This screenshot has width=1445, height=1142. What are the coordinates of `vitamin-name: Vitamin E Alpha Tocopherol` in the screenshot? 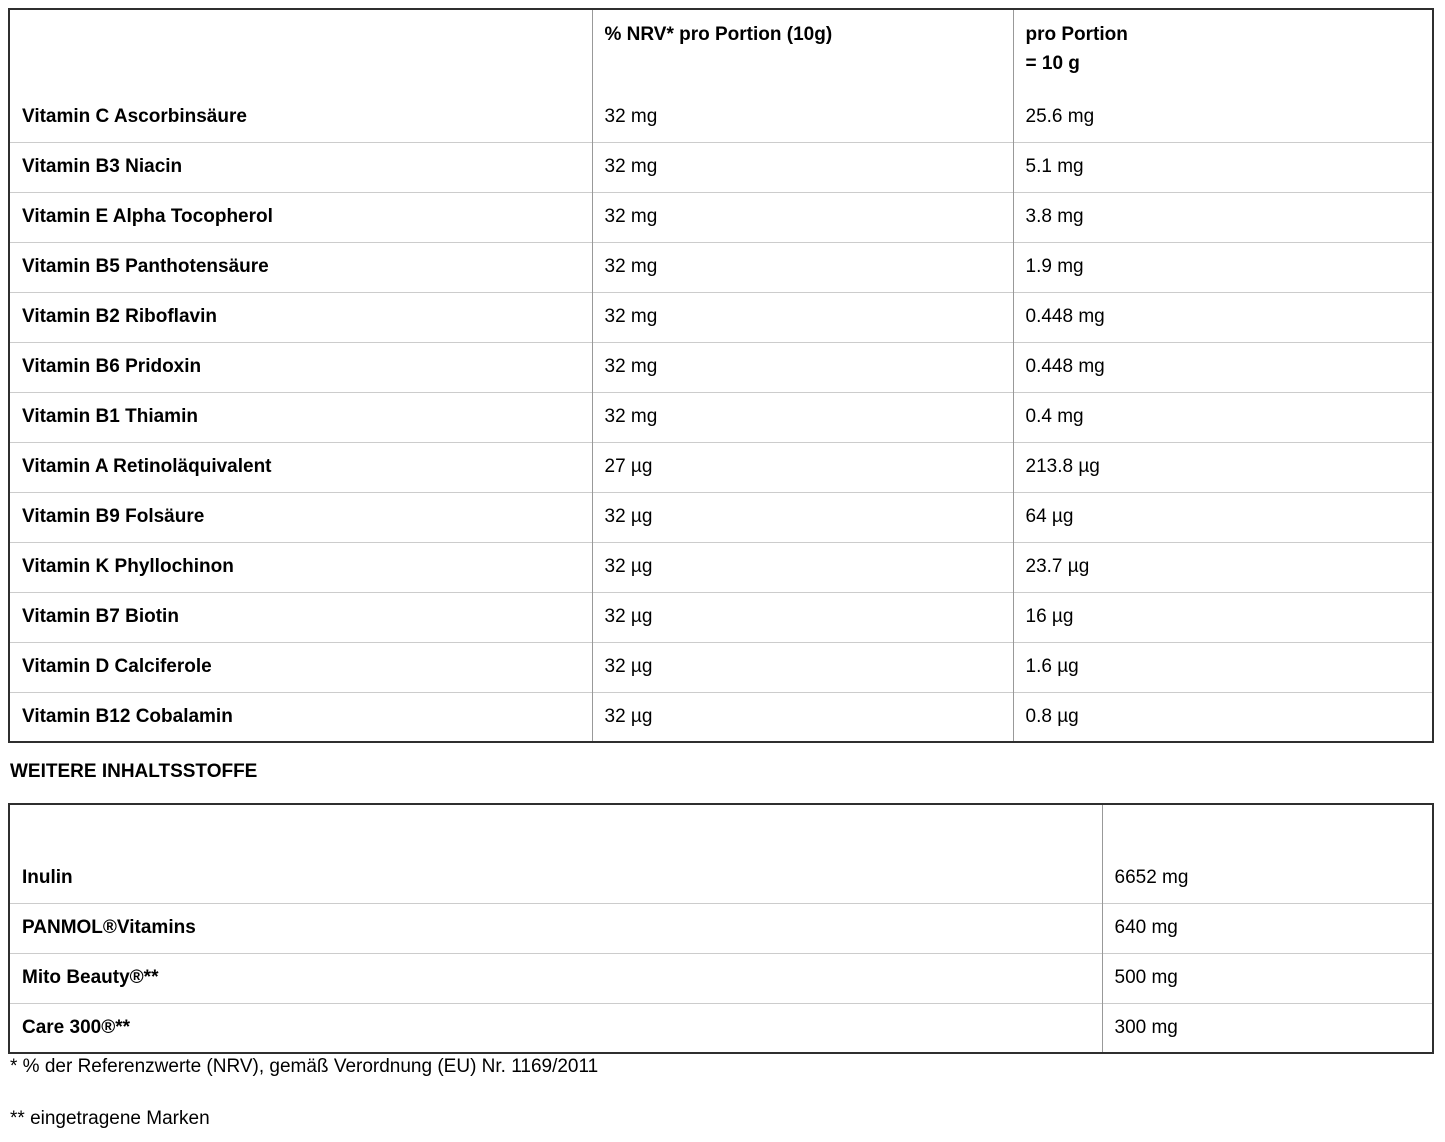 It's located at (300, 216).